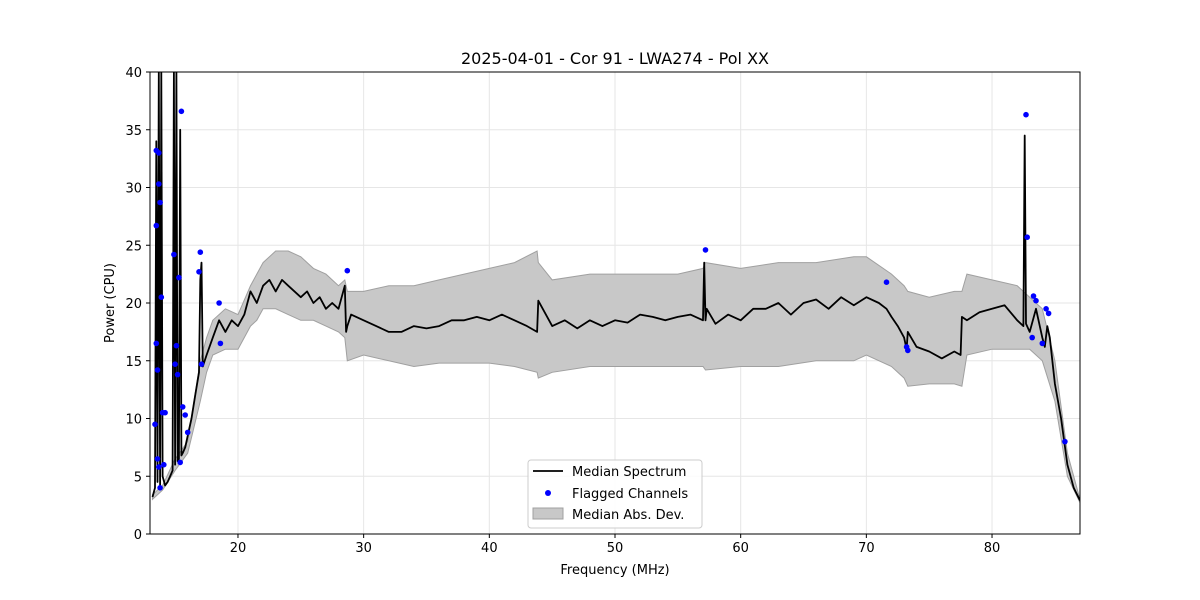  I want to click on x-tick-label: 50, so click(615, 548).